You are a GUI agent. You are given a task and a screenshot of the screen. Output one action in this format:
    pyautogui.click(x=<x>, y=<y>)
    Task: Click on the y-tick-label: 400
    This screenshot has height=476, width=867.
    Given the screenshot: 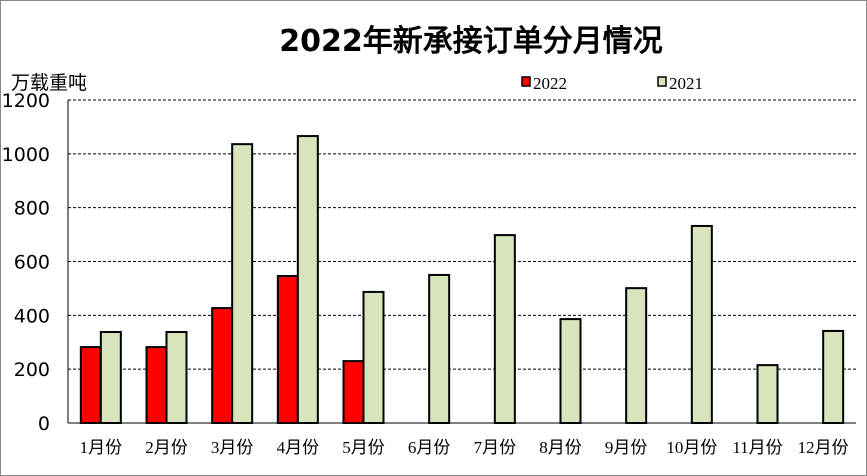 What is the action you would take?
    pyautogui.click(x=32, y=316)
    